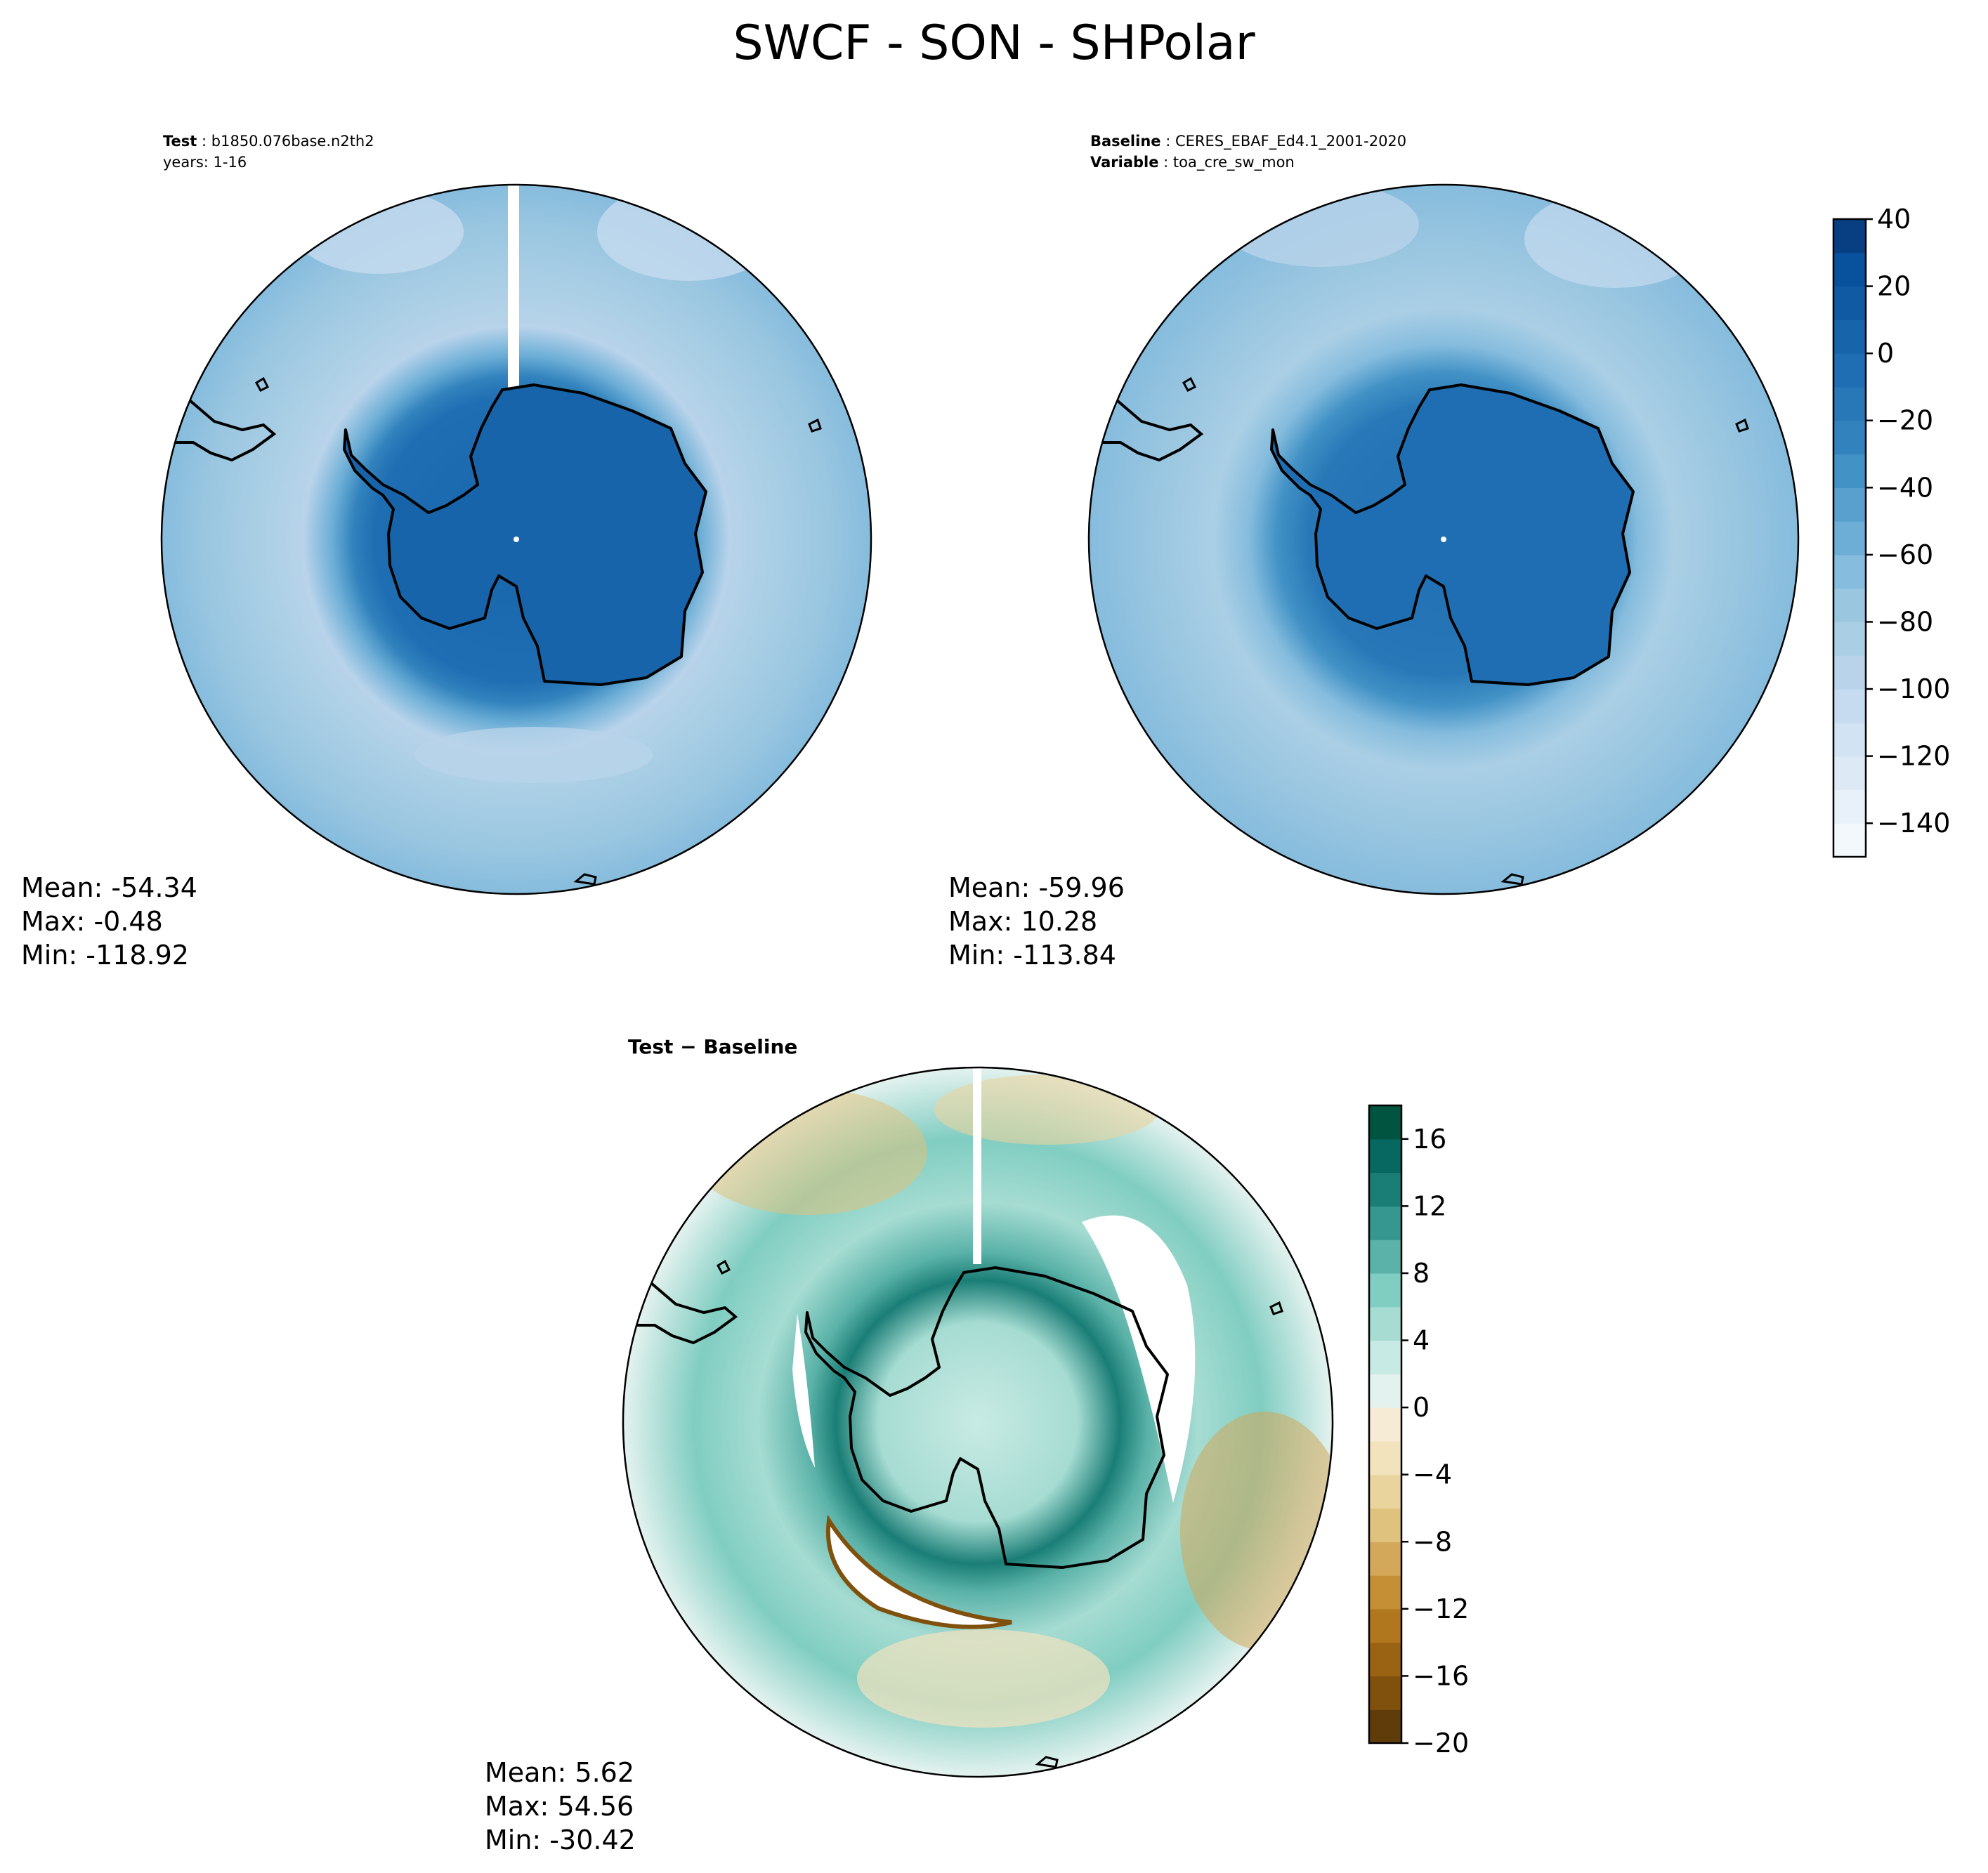 The image size is (1988, 1873). Describe the element at coordinates (1512, 879) in the screenshot. I see `baseline-island-bottom` at that location.